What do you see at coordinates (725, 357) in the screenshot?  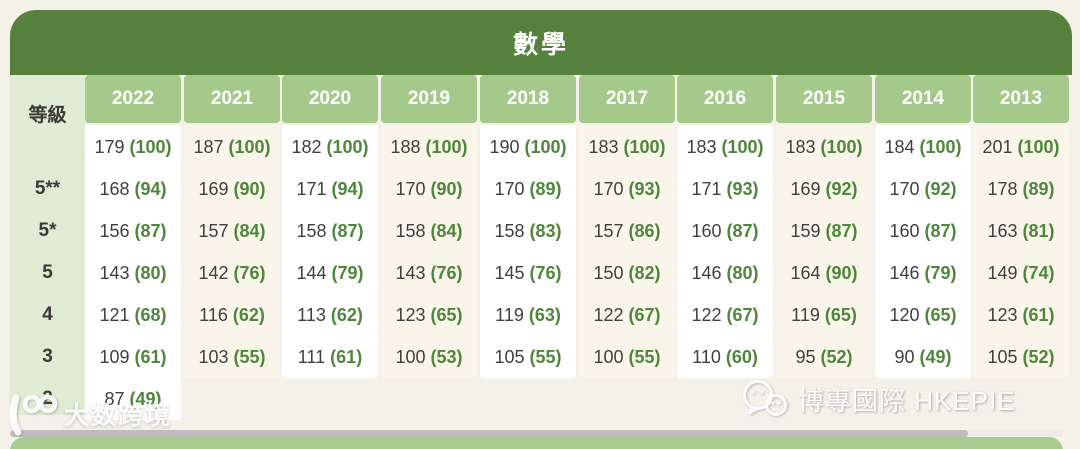 I see `score-cell: 110 (60)` at bounding box center [725, 357].